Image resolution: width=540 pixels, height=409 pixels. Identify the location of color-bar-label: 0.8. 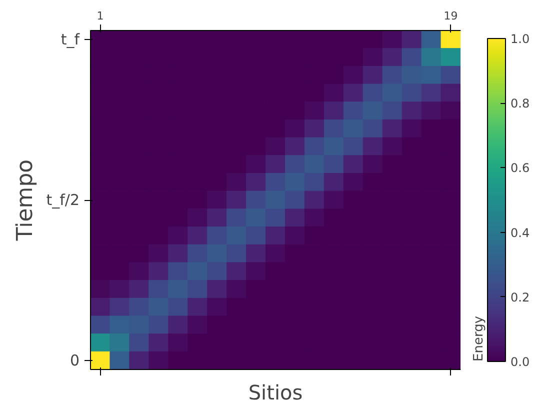
(520, 103).